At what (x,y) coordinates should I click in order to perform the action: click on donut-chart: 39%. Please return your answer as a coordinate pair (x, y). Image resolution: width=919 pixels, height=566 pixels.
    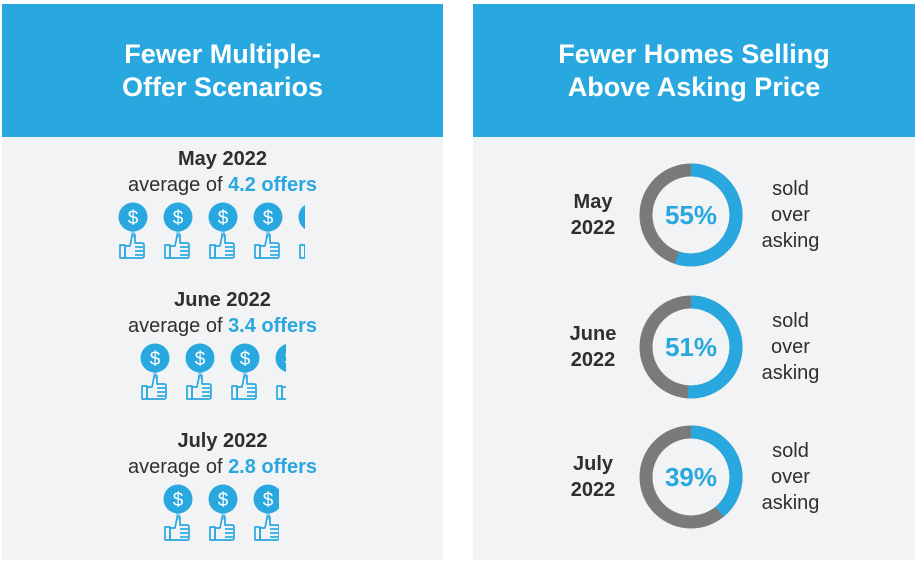
    Looking at the image, I should click on (691, 477).